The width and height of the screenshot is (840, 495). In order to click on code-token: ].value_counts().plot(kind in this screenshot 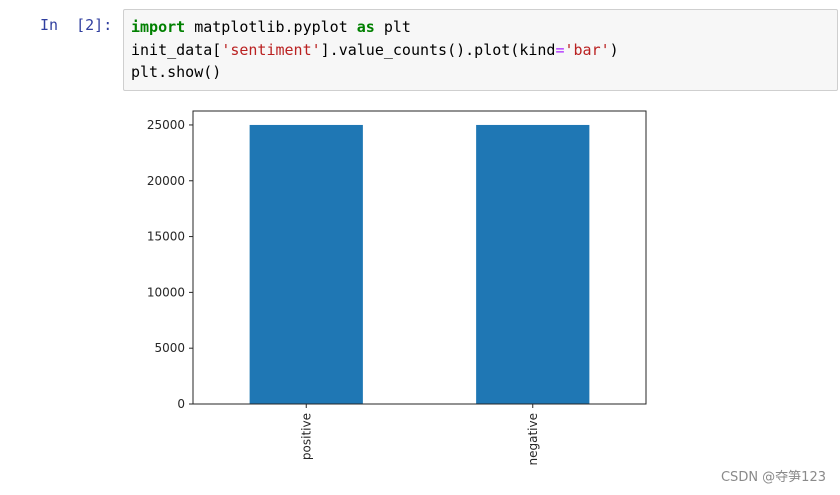, I will do `click(438, 49)`.